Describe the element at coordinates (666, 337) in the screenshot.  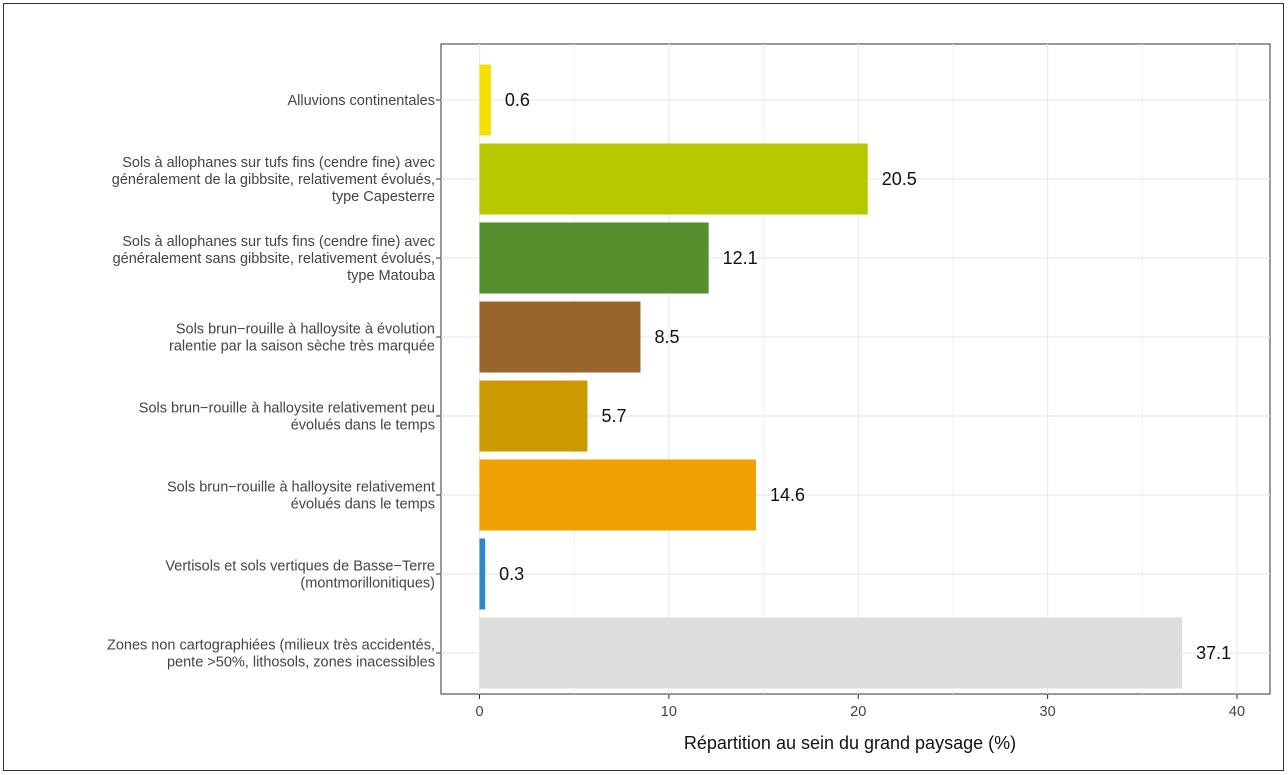
I see `value-label: 8.5` at that location.